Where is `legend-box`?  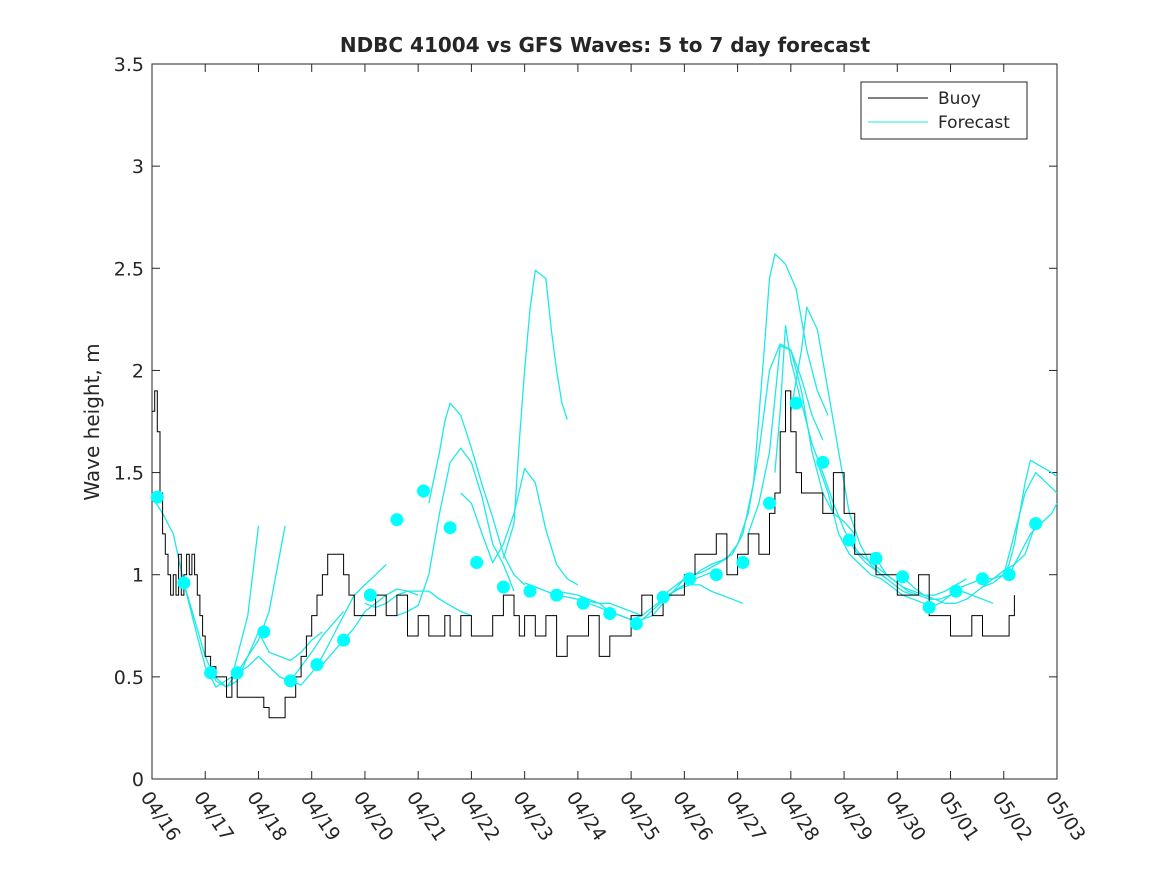 legend-box is located at coordinates (944, 110).